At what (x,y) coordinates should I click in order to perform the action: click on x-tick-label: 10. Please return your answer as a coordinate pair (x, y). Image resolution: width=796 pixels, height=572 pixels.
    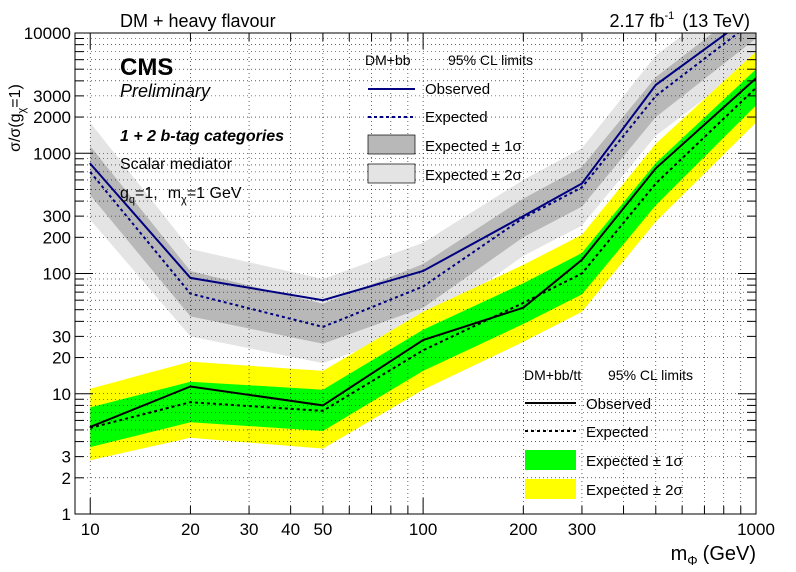
    Looking at the image, I should click on (90, 529).